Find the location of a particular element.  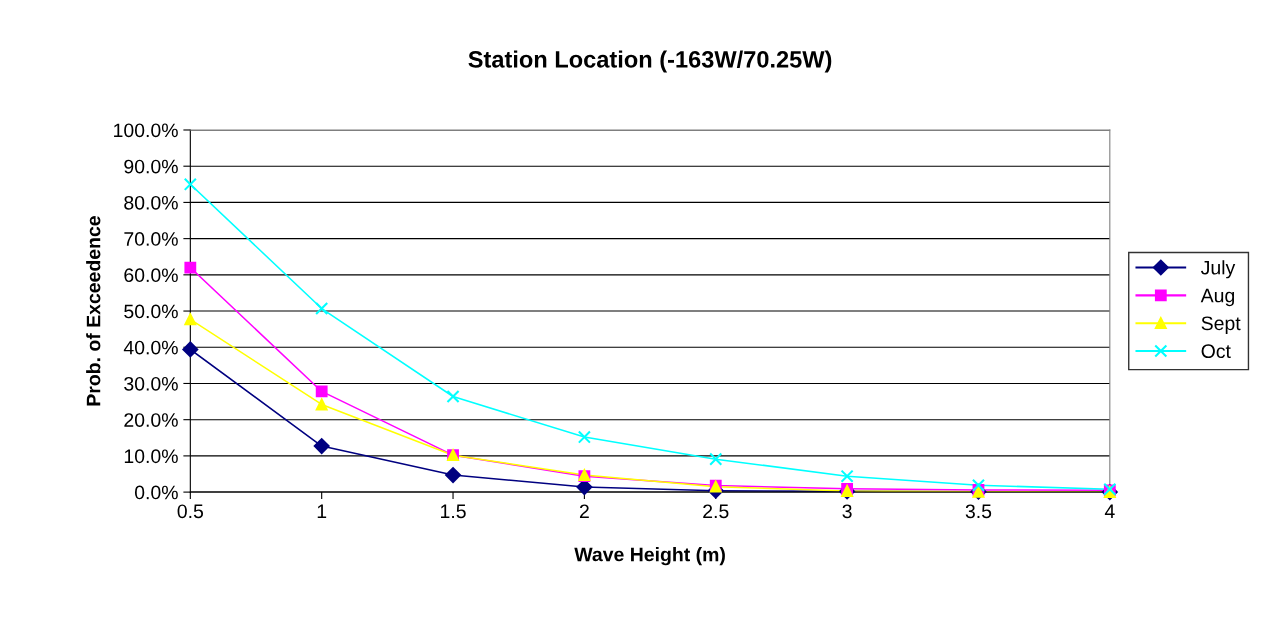

y-tick-label: 90.0% is located at coordinates (151, 166).